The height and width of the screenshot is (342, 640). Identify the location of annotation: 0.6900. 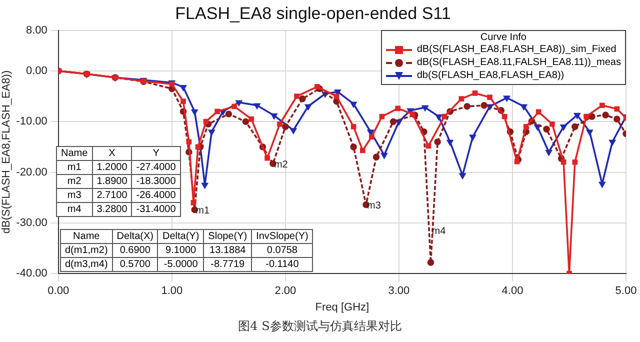
(135, 251).